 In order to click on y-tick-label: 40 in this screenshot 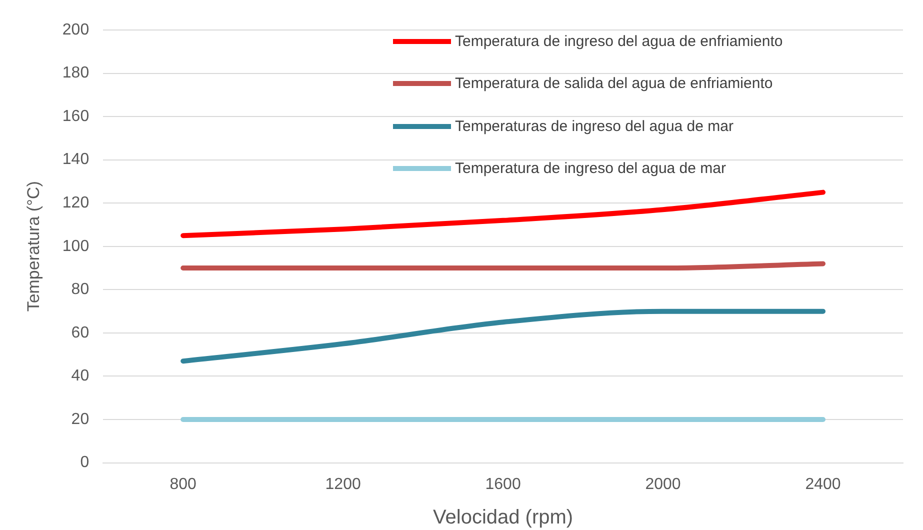, I will do `click(80, 376)`.